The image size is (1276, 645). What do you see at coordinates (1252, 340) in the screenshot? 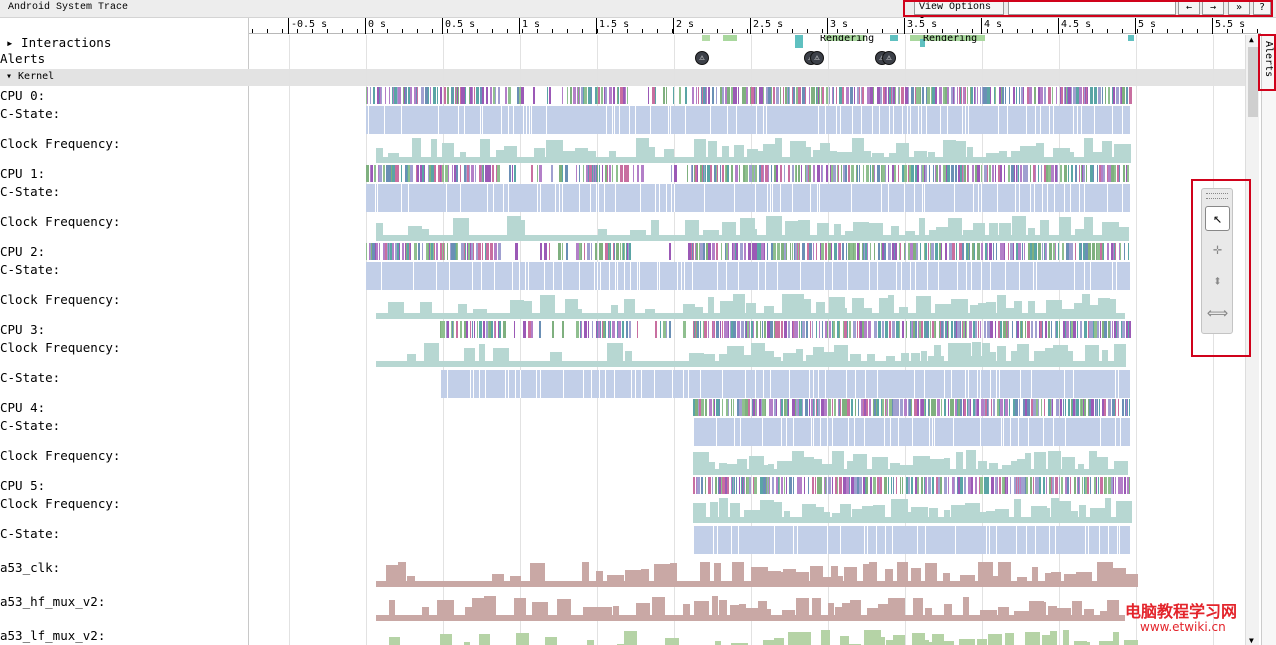
I see `vertical-scrollbar: ▲ ▼` at bounding box center [1252, 340].